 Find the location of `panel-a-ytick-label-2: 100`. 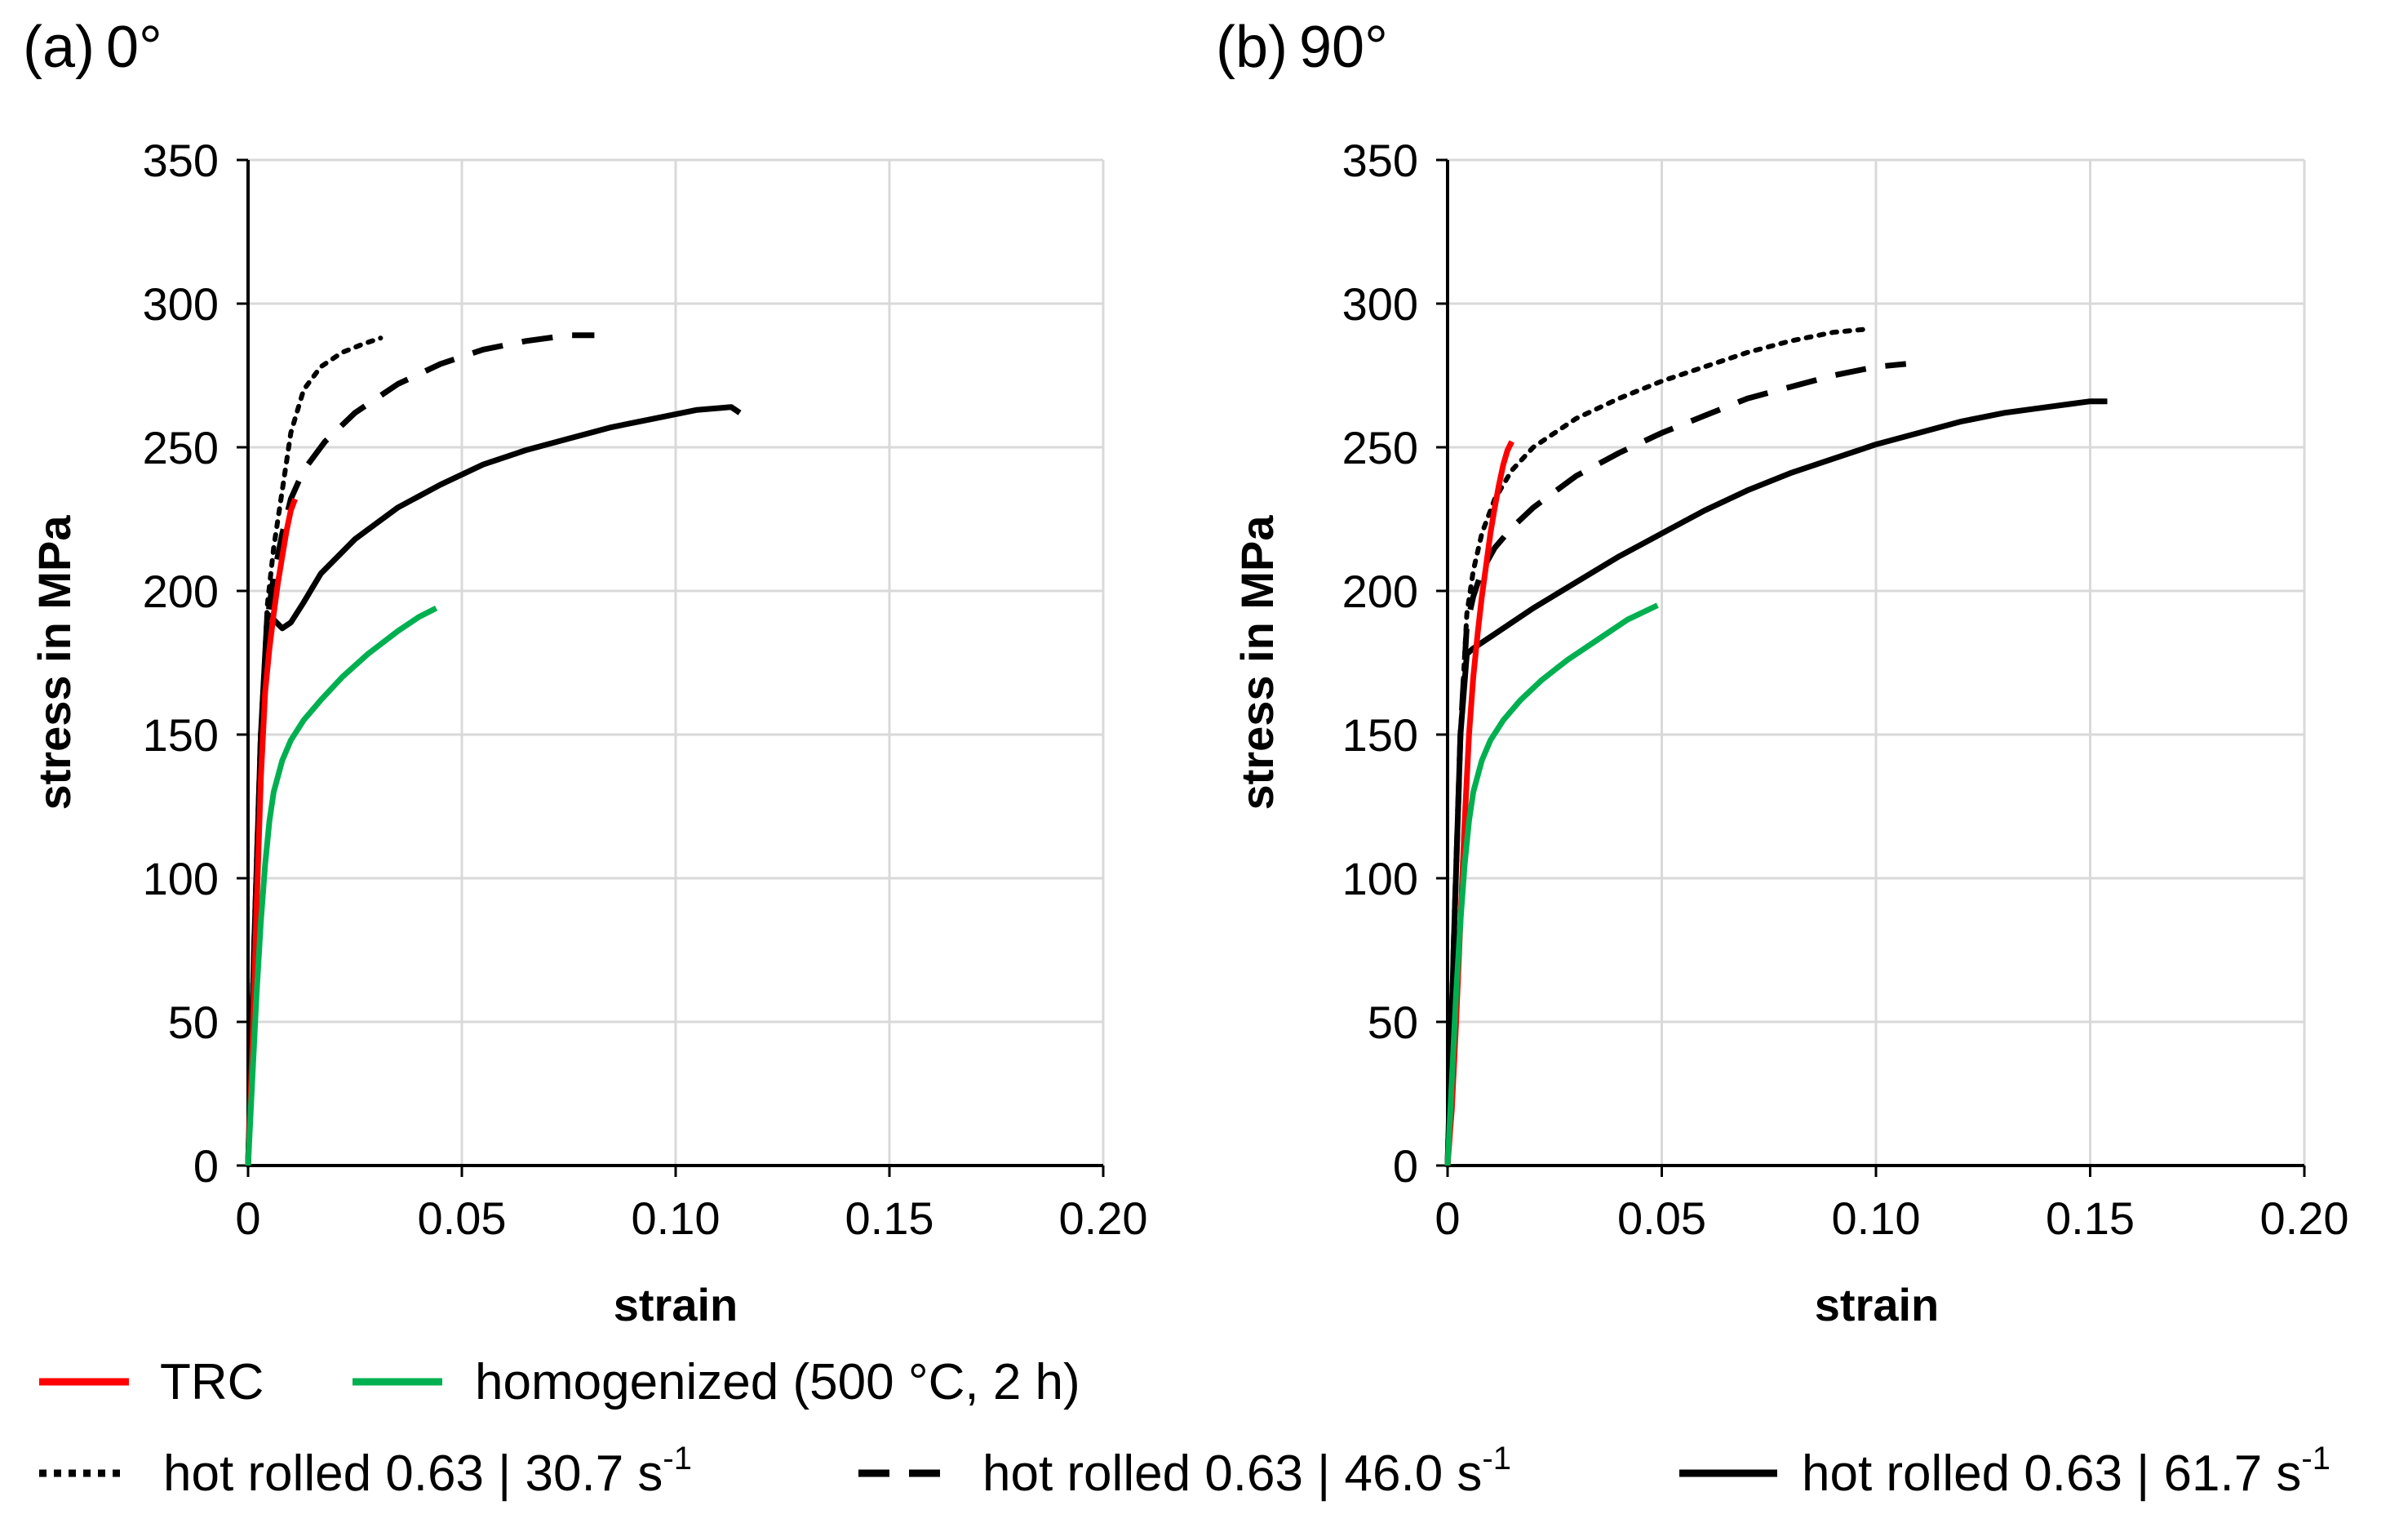

panel-a-ytick-label-2: 100 is located at coordinates (181, 878).